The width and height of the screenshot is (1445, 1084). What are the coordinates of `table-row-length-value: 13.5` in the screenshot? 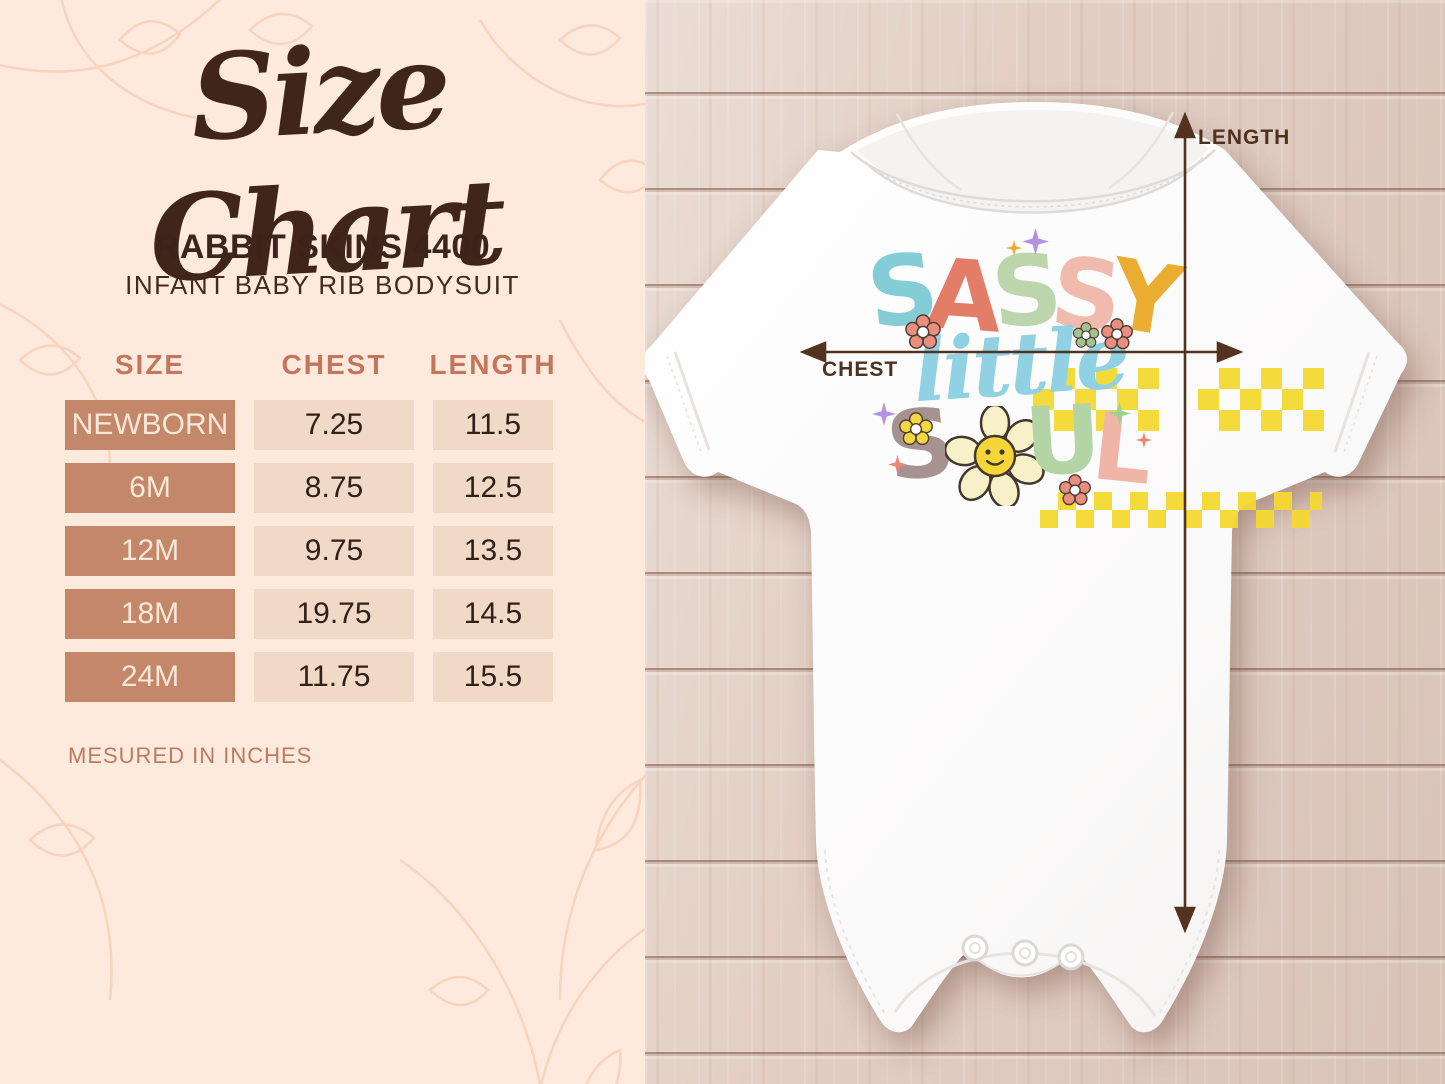 It's located at (493, 551).